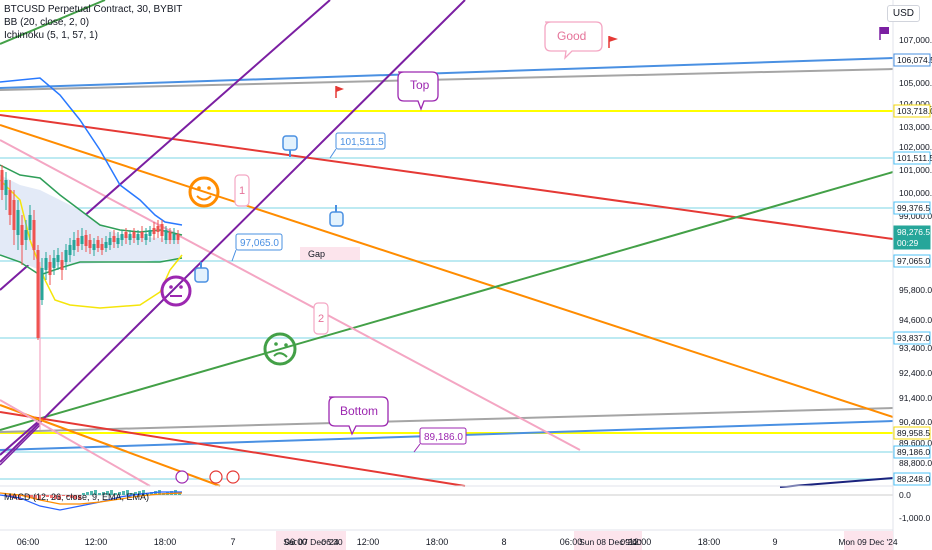  Describe the element at coordinates (204, 192) in the screenshot. I see `smile-emoji-icon` at that location.